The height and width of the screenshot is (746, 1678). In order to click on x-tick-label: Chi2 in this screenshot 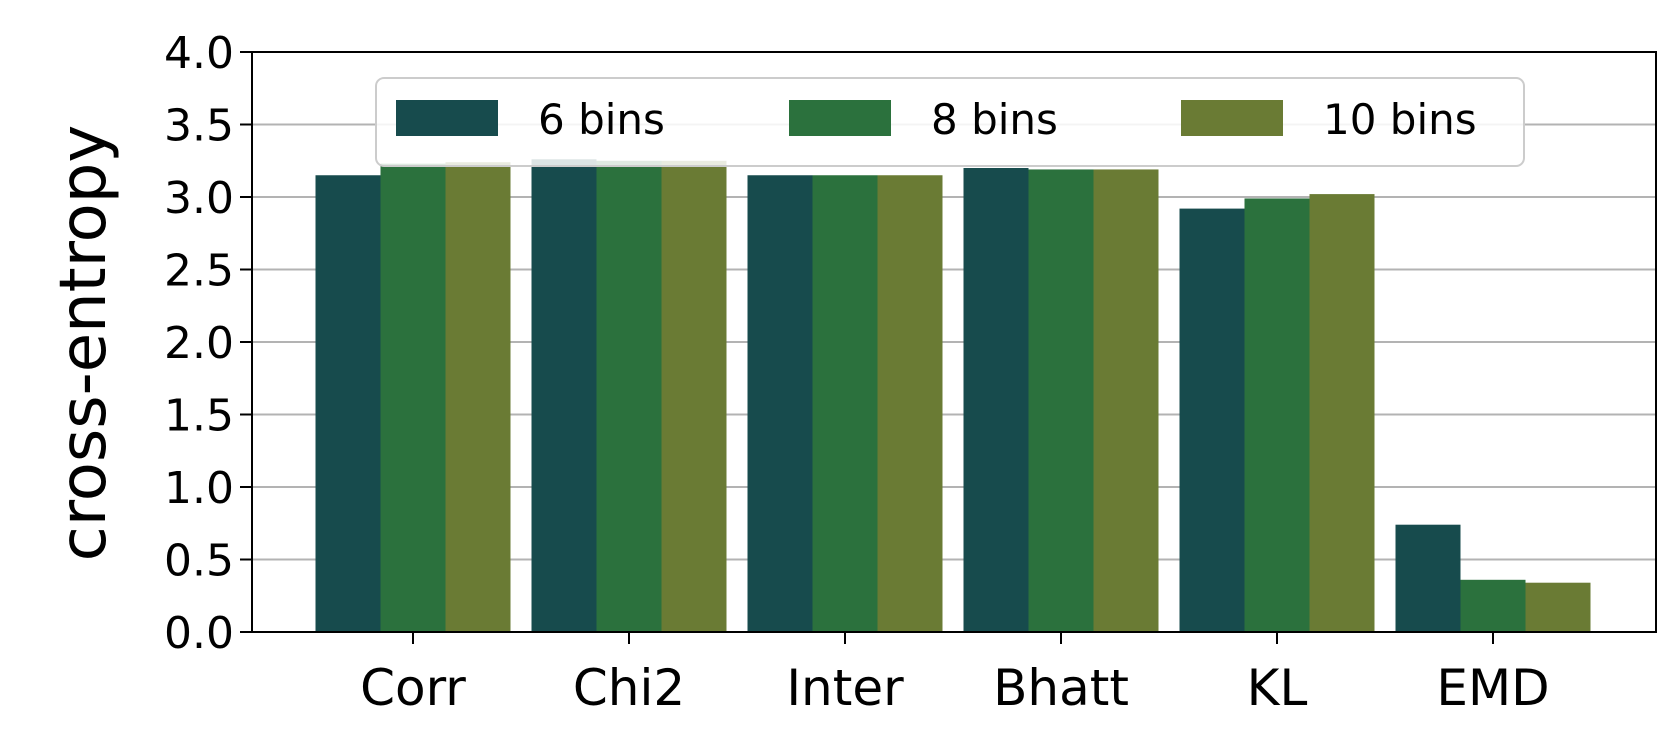, I will do `click(629, 688)`.